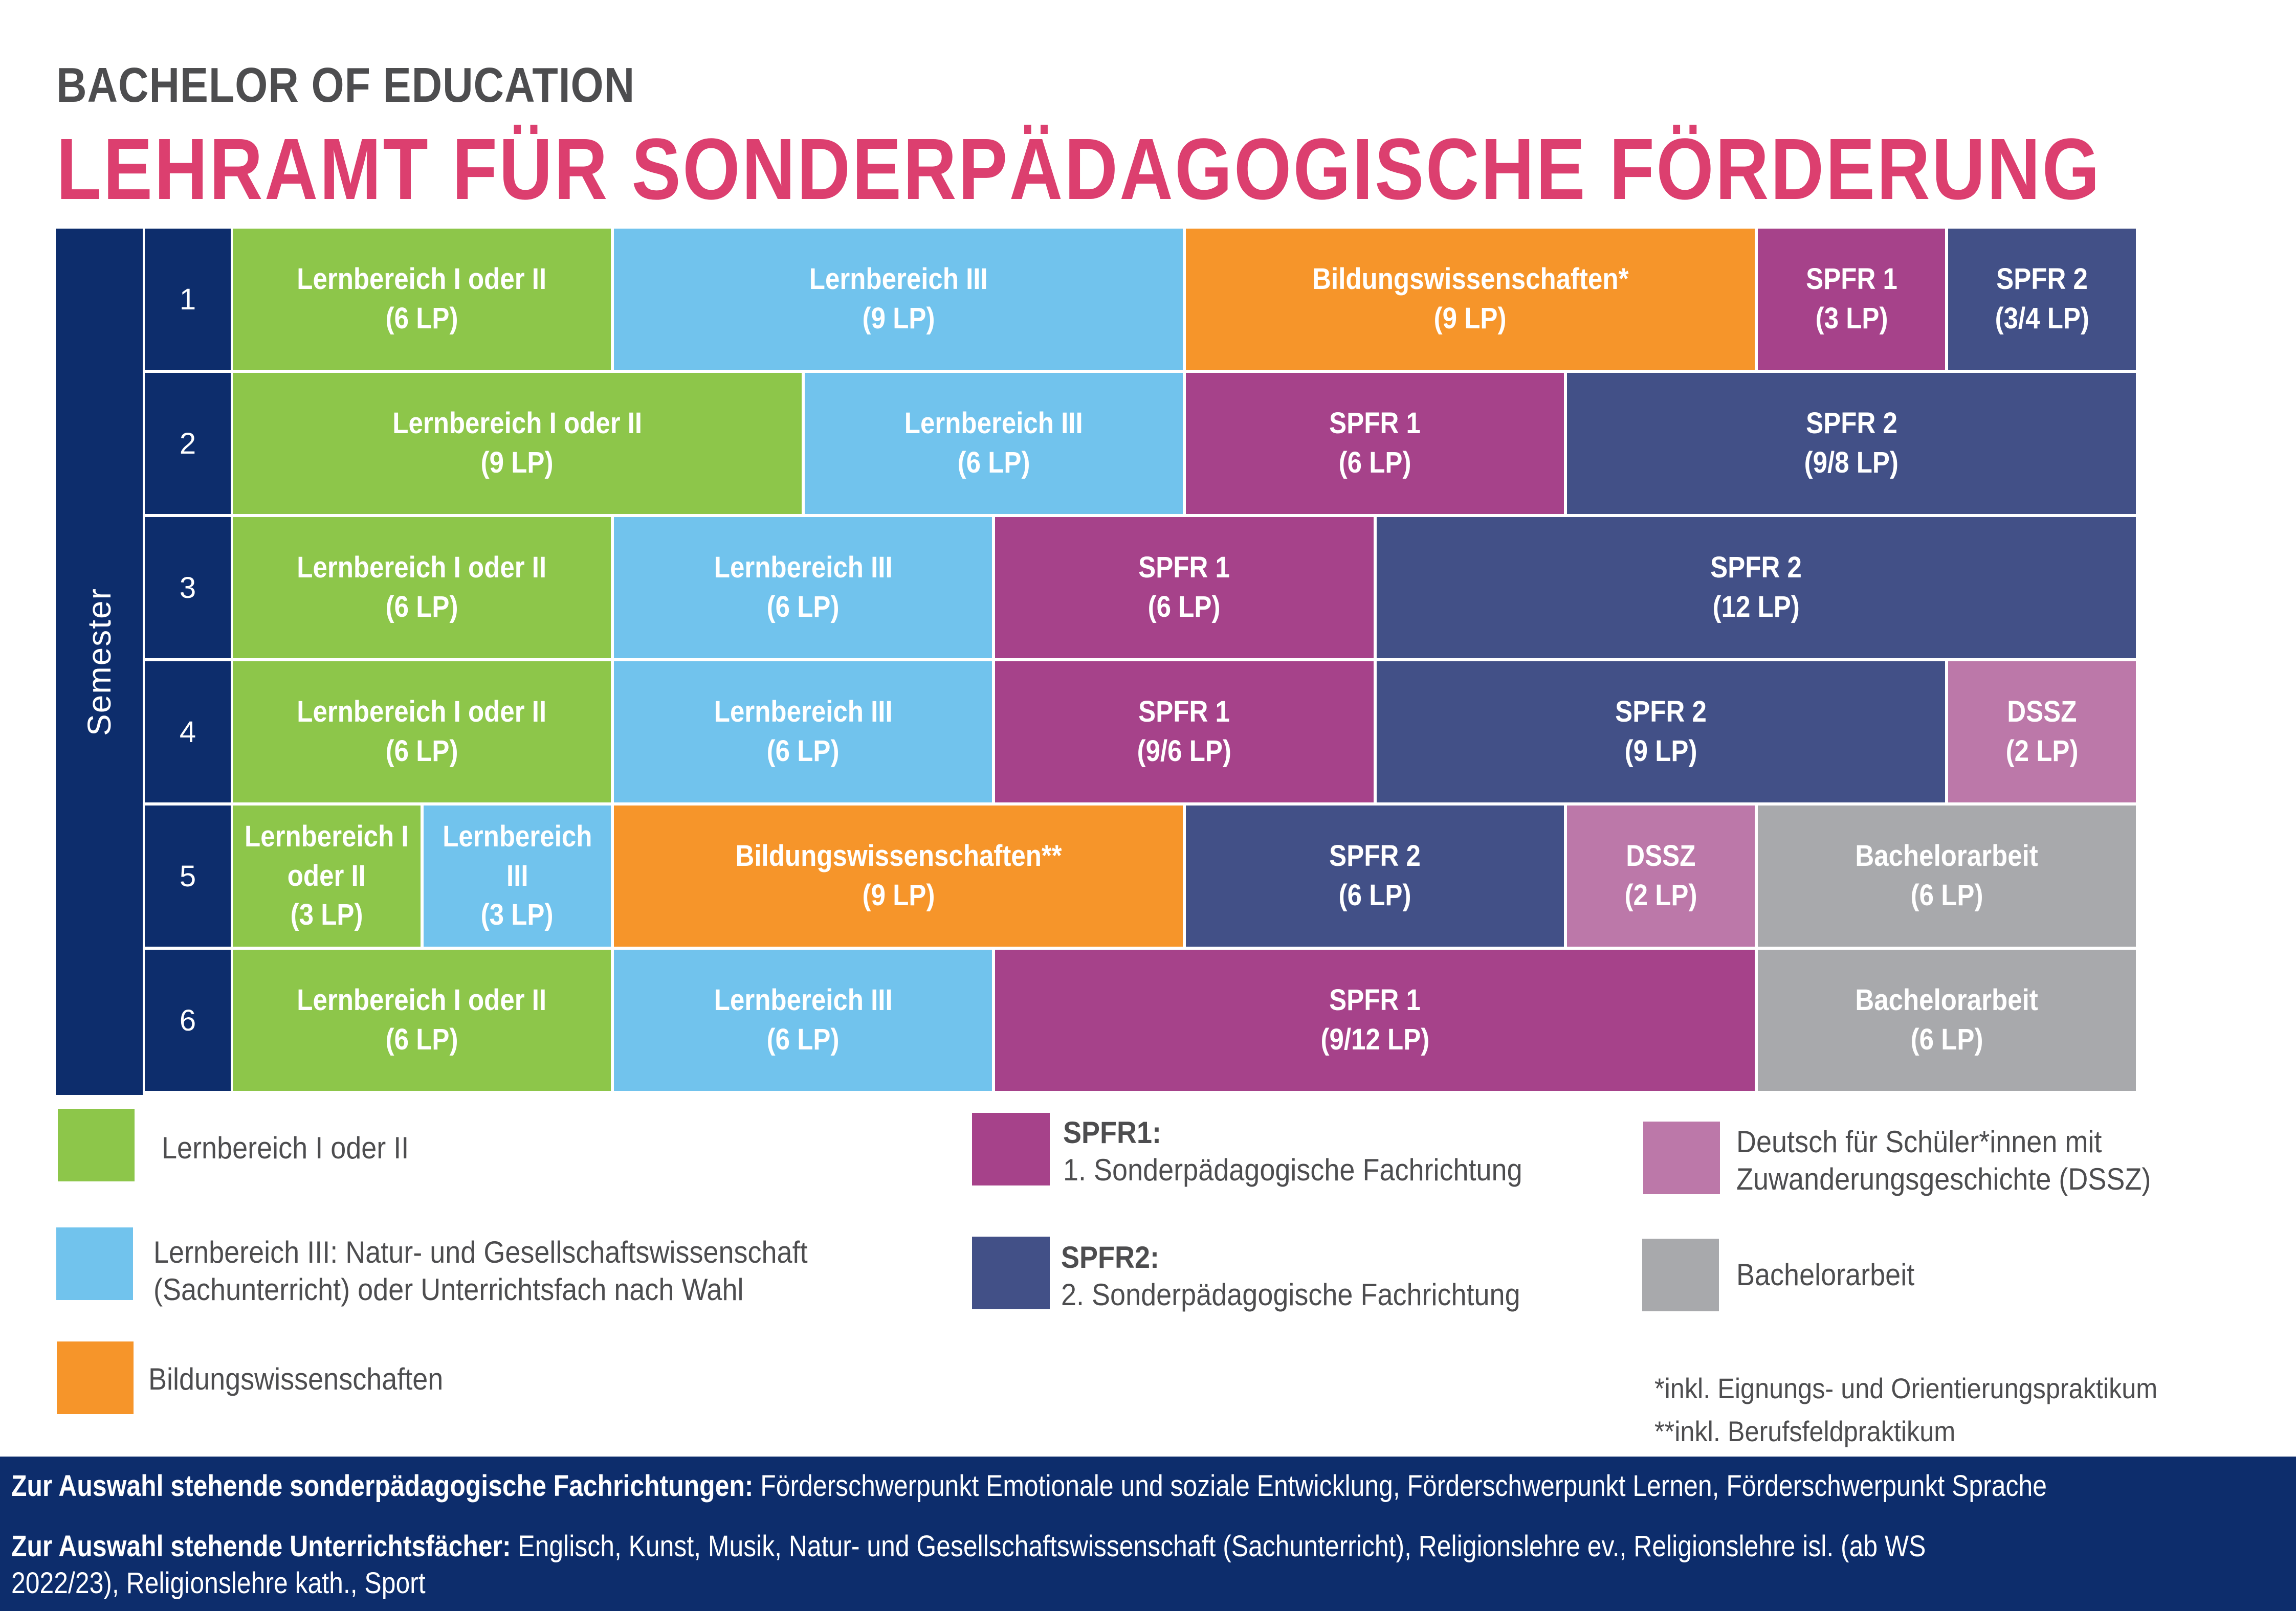 The height and width of the screenshot is (1611, 2296). I want to click on module-name: DSSZ, so click(2042, 712).